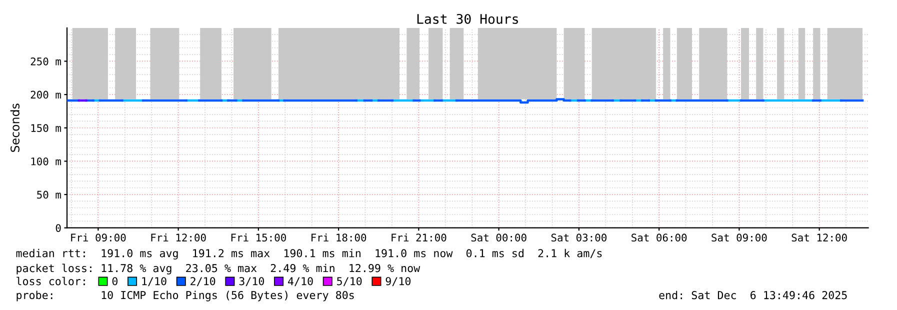  Describe the element at coordinates (46, 161) in the screenshot. I see `y-tick-label: 100 m` at that location.